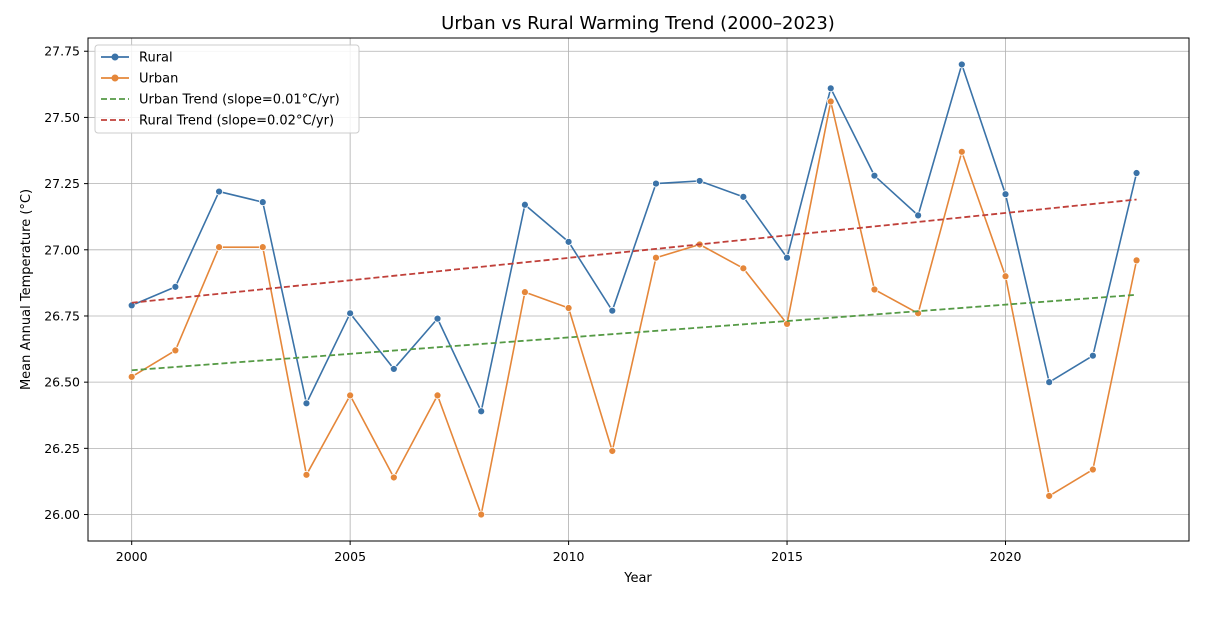 The height and width of the screenshot is (637, 1210). Describe the element at coordinates (62, 249) in the screenshot. I see `y-tick-label: 27.00` at that location.